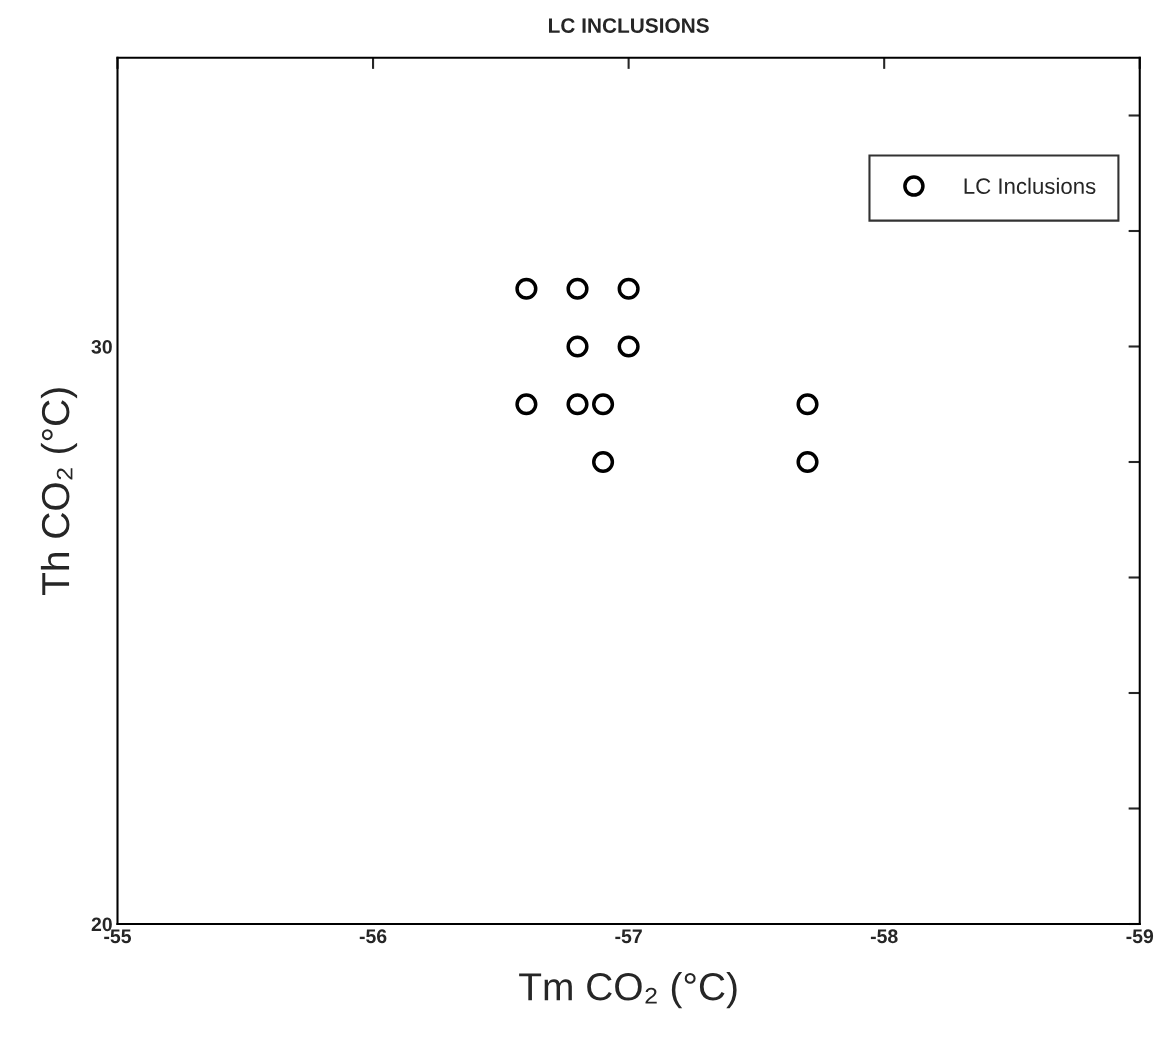  Describe the element at coordinates (373, 936) in the screenshot. I see `x-tick-label: -56` at that location.